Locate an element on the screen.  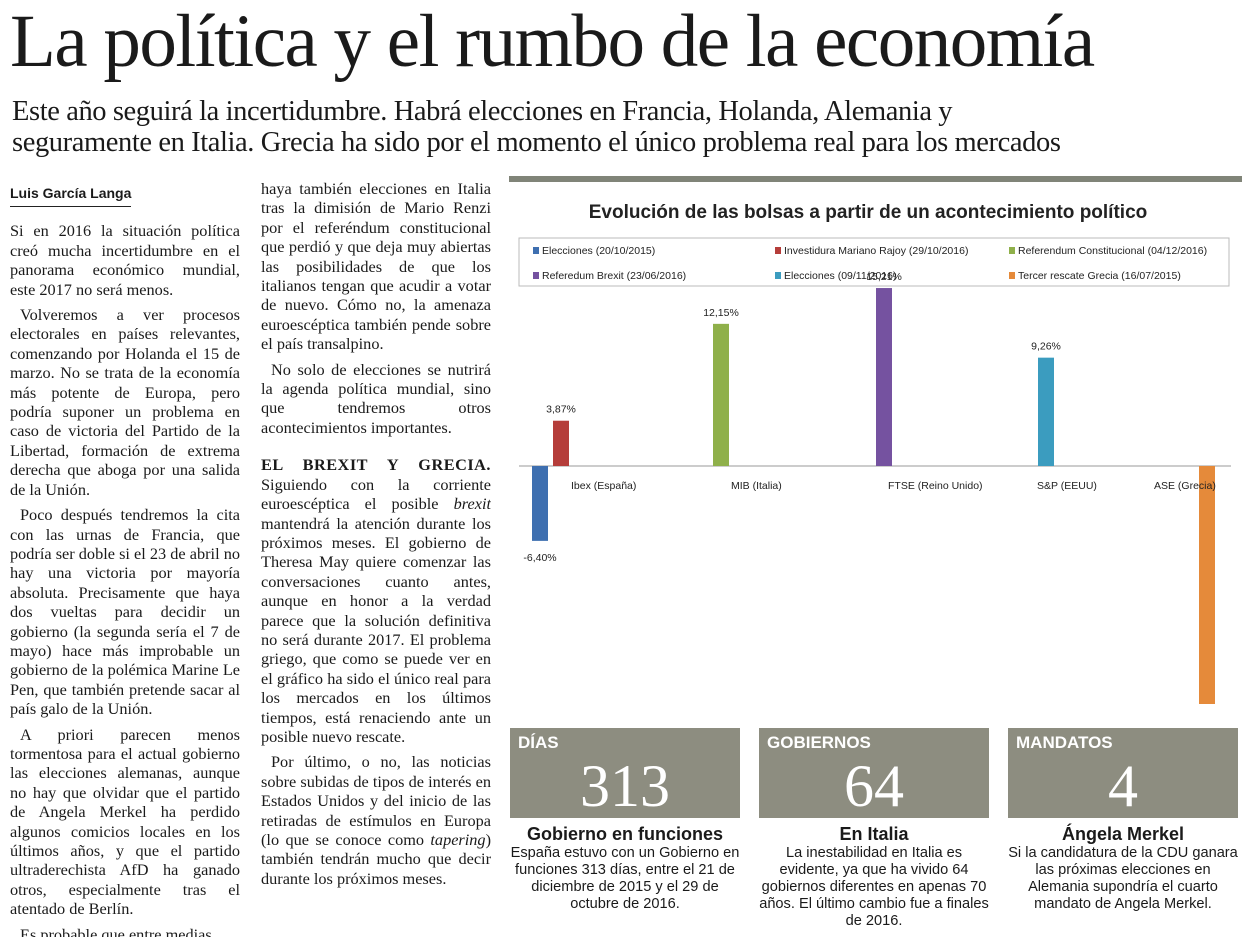
category-label: S&P (EEUU) is located at coordinates (1067, 486).